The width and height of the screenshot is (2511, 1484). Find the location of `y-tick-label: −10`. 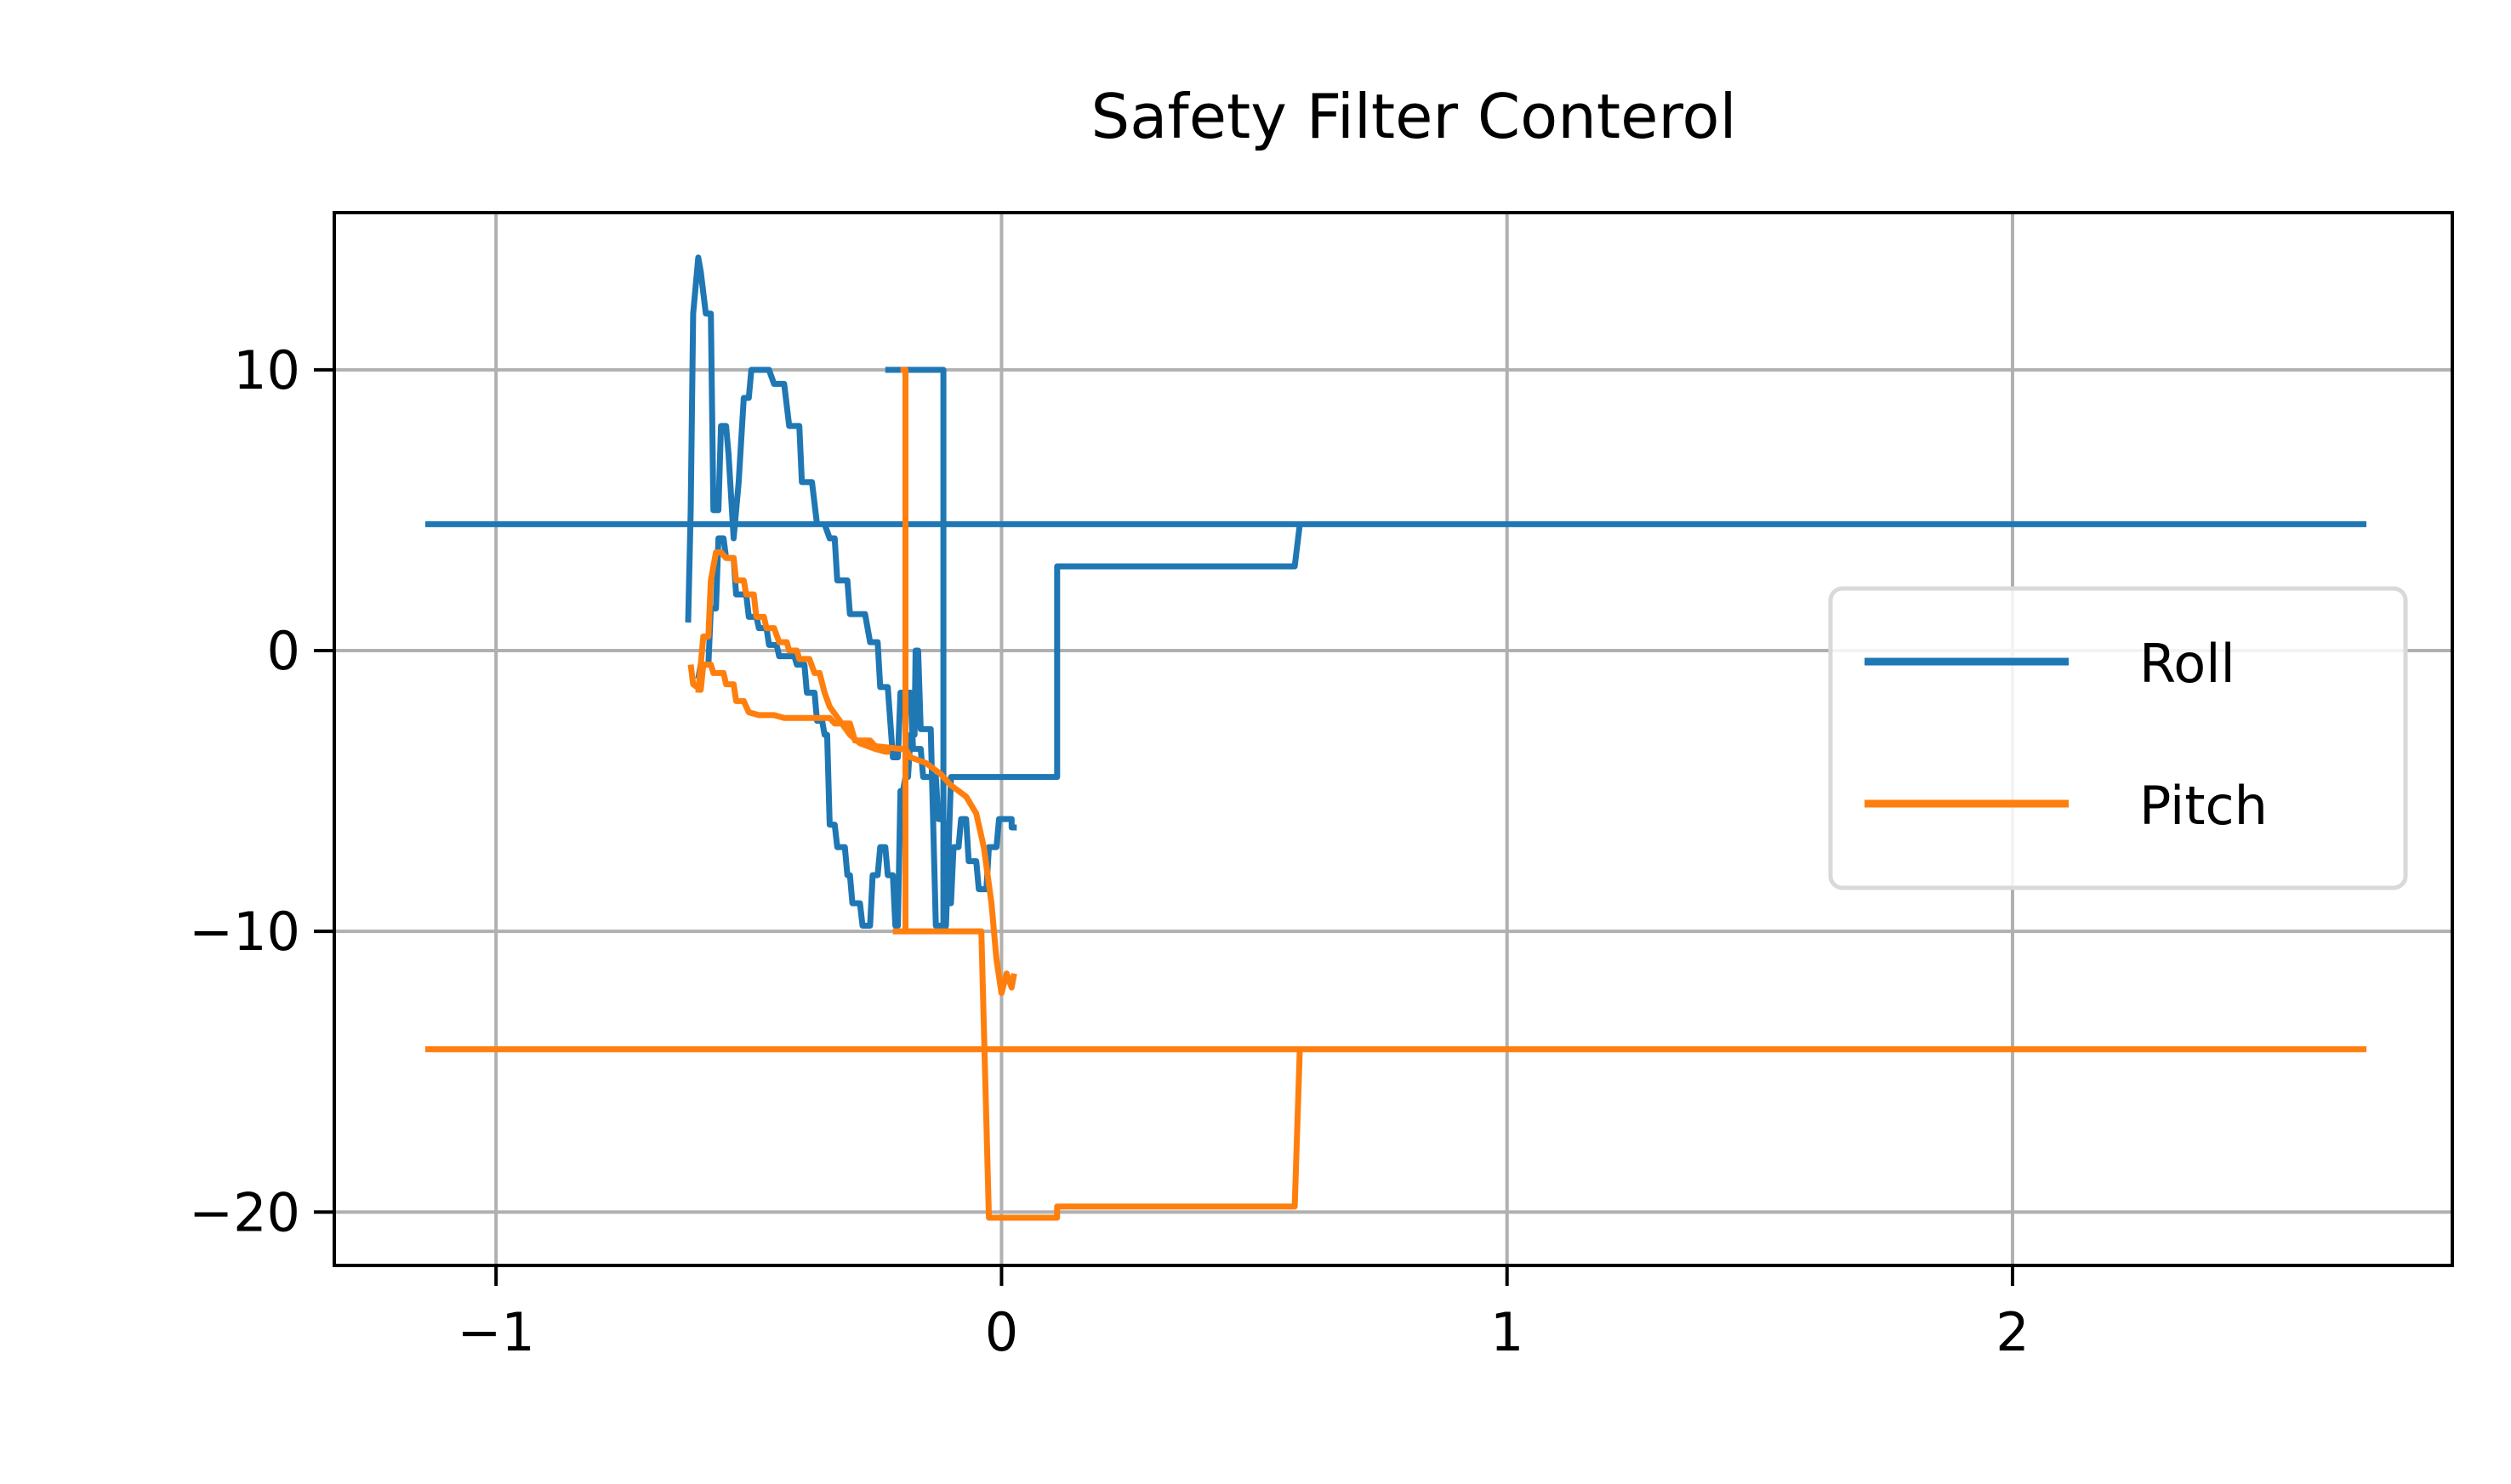

y-tick-label: −10 is located at coordinates (244, 932).